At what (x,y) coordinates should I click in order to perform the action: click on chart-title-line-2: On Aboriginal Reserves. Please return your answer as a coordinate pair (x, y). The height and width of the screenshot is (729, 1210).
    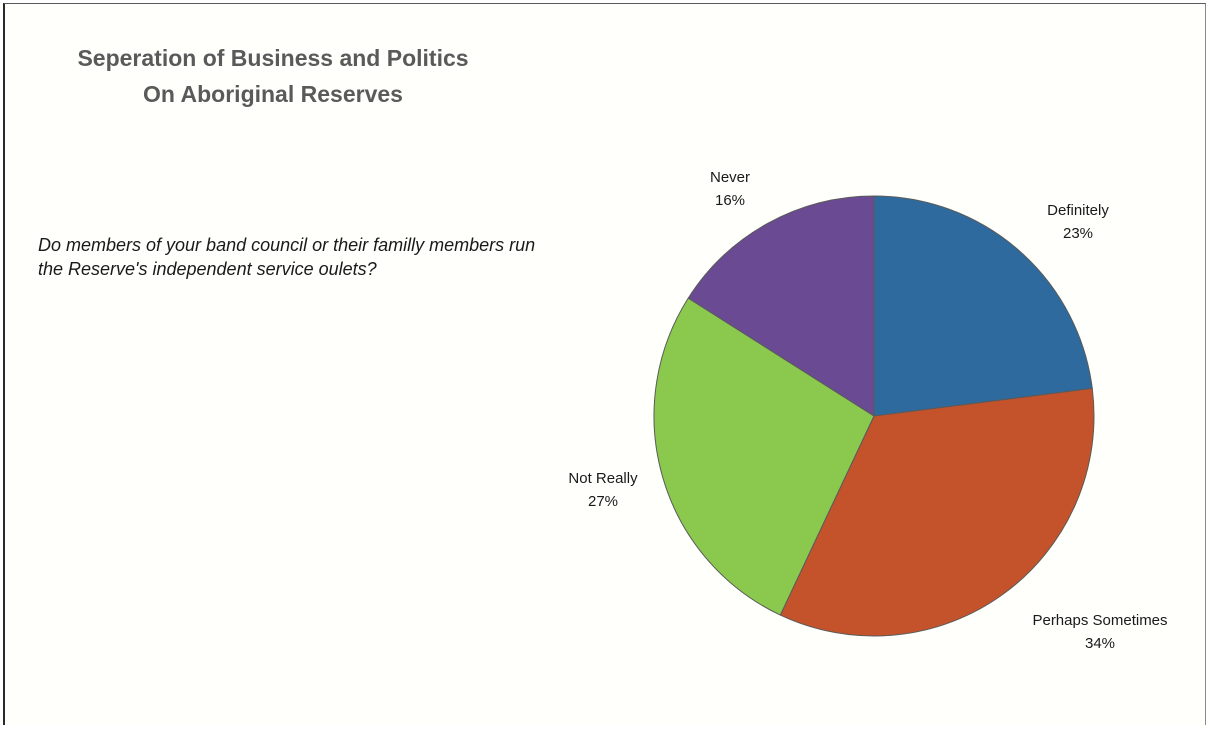
    Looking at the image, I should click on (273, 94).